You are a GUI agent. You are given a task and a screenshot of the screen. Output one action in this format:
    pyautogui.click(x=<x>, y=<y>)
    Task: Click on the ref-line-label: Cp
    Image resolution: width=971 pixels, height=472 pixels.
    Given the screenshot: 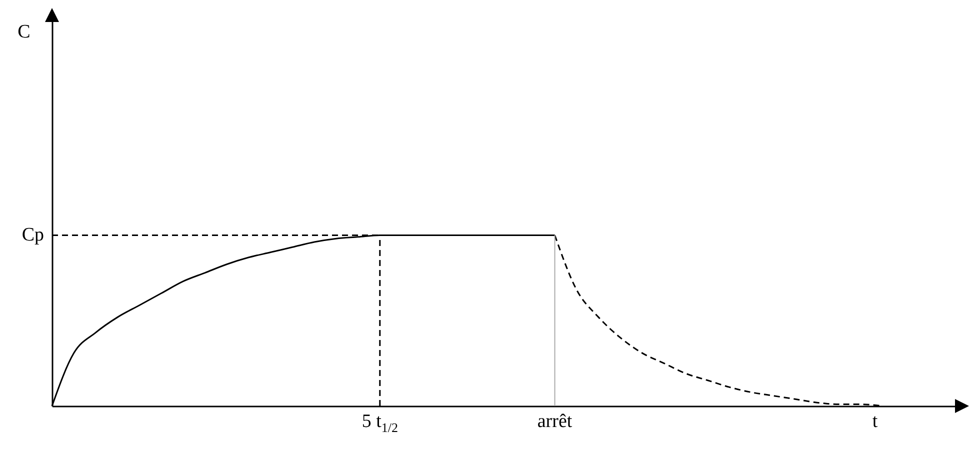 What is the action you would take?
    pyautogui.click(x=33, y=235)
    